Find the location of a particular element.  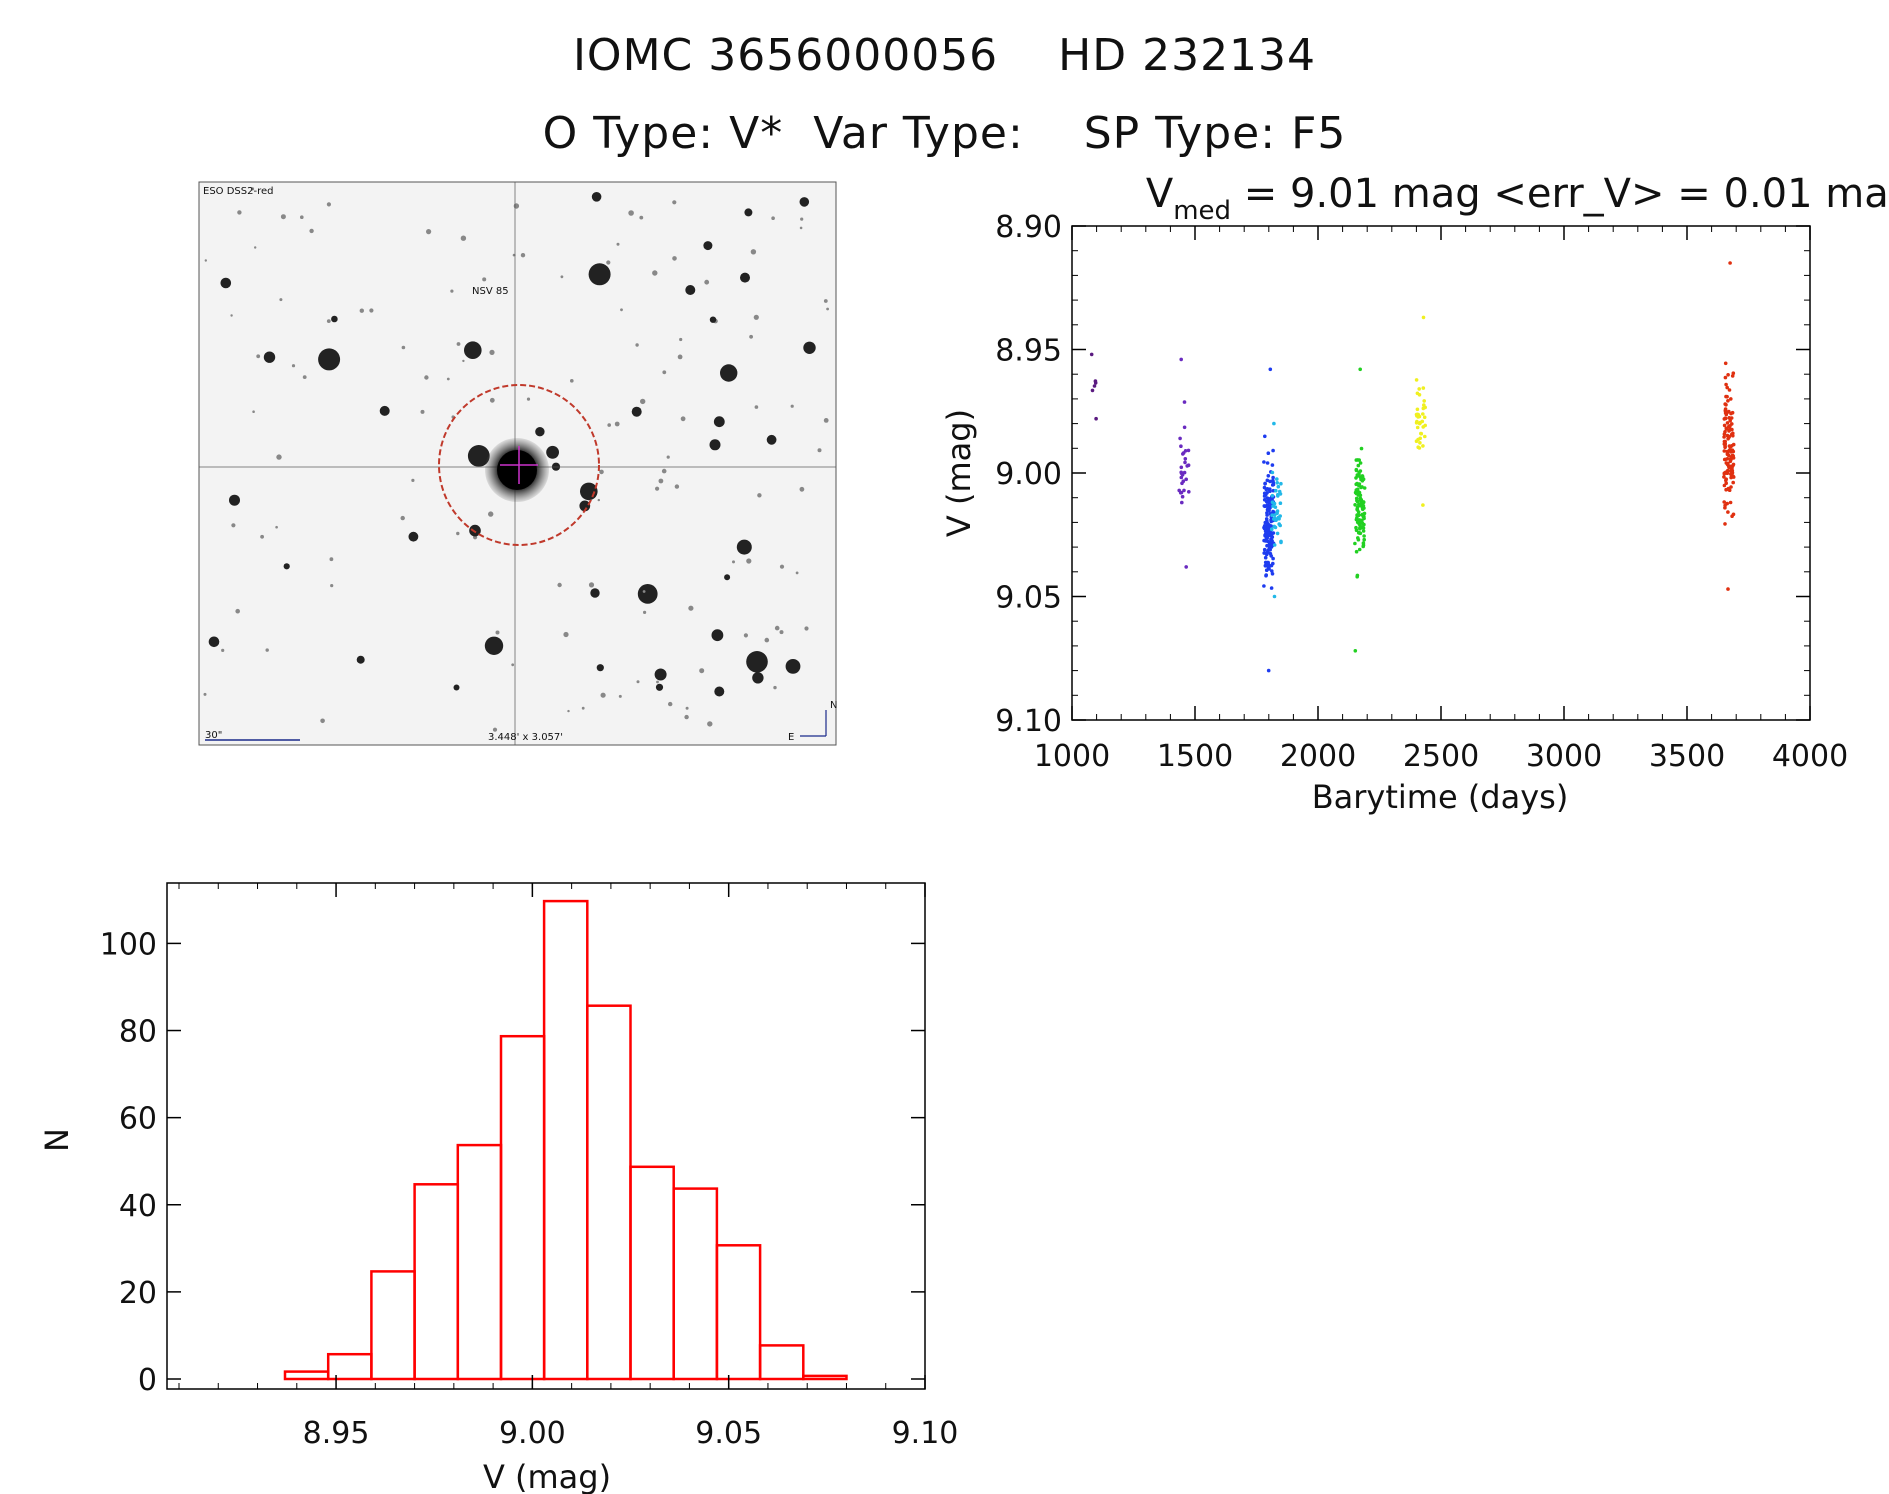

compass-icon: N E is located at coordinates (812, 721).